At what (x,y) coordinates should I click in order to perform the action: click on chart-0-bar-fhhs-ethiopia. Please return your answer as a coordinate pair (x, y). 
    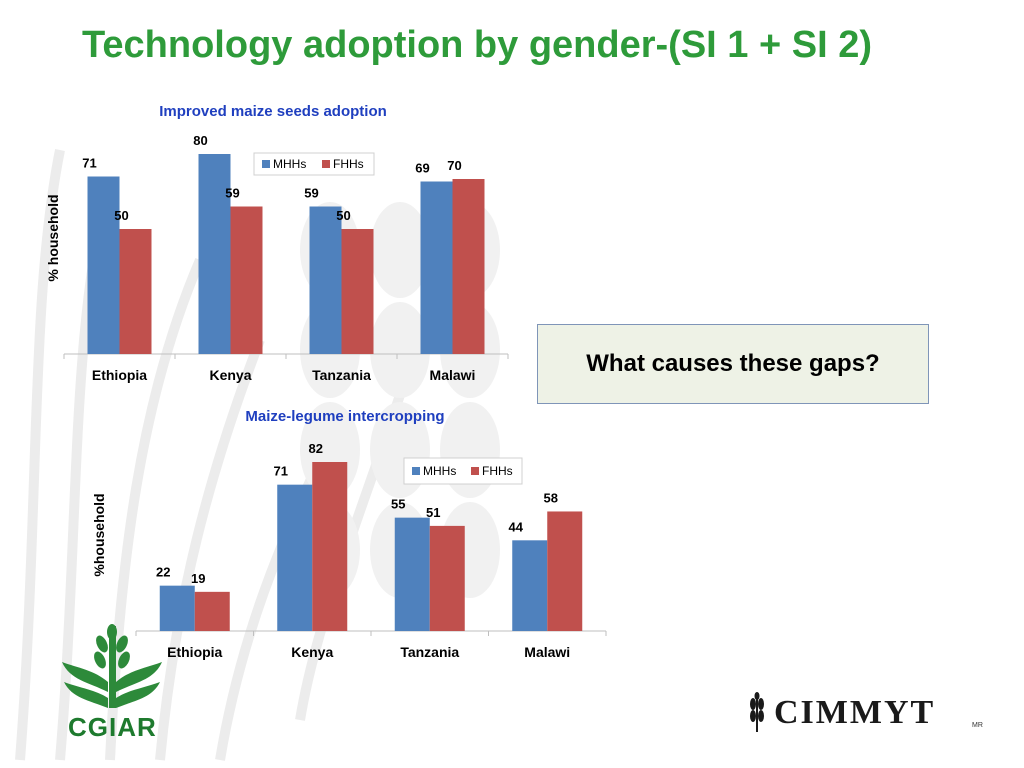
    Looking at the image, I should click on (135, 291).